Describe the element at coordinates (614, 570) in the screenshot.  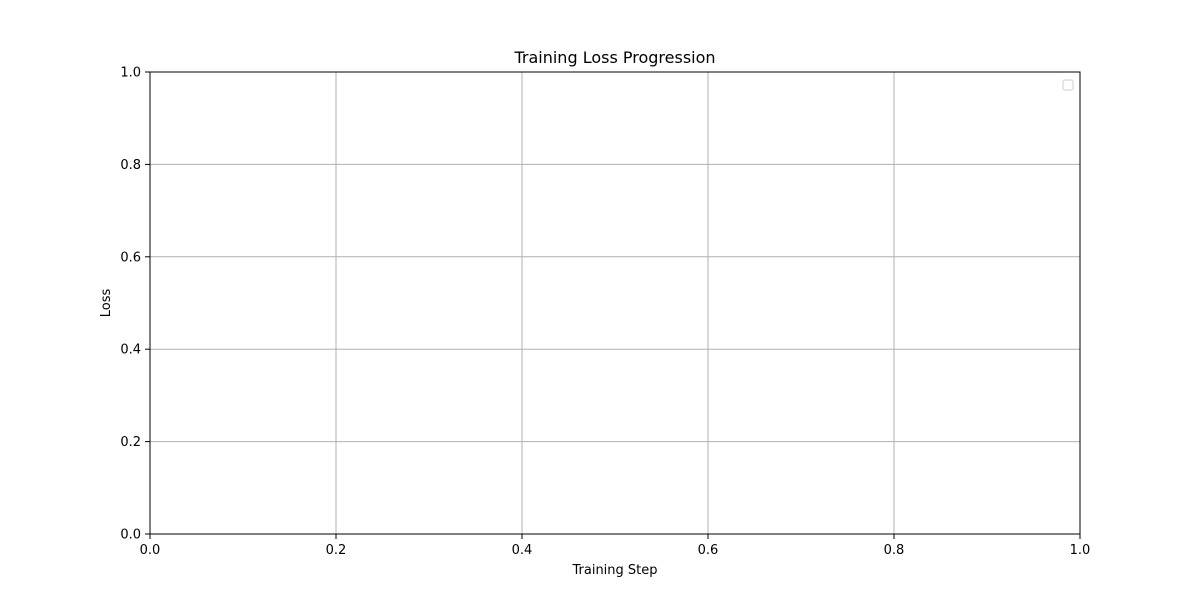
I see `x-axis-label: Training Step` at that location.